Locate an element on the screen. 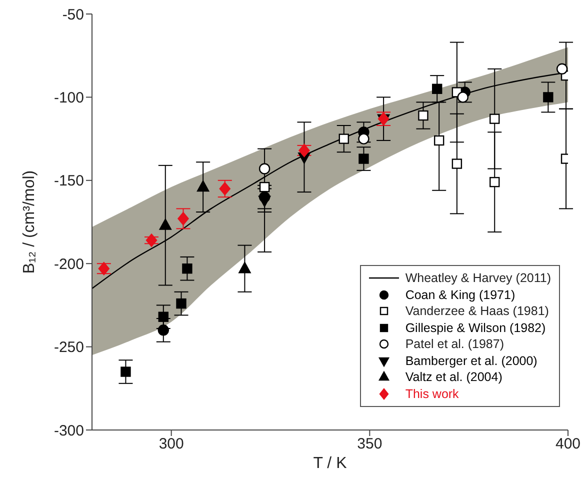 Image resolution: width=587 pixels, height=479 pixels. legend-label: Vanderzee & Haas (1981) is located at coordinates (477, 311).